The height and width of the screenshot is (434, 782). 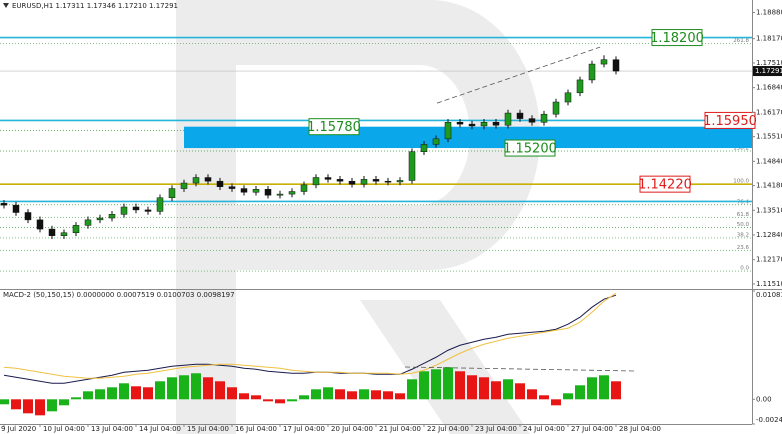 I want to click on macd-y-tick-label: 0.0108182, so click(x=769, y=295).